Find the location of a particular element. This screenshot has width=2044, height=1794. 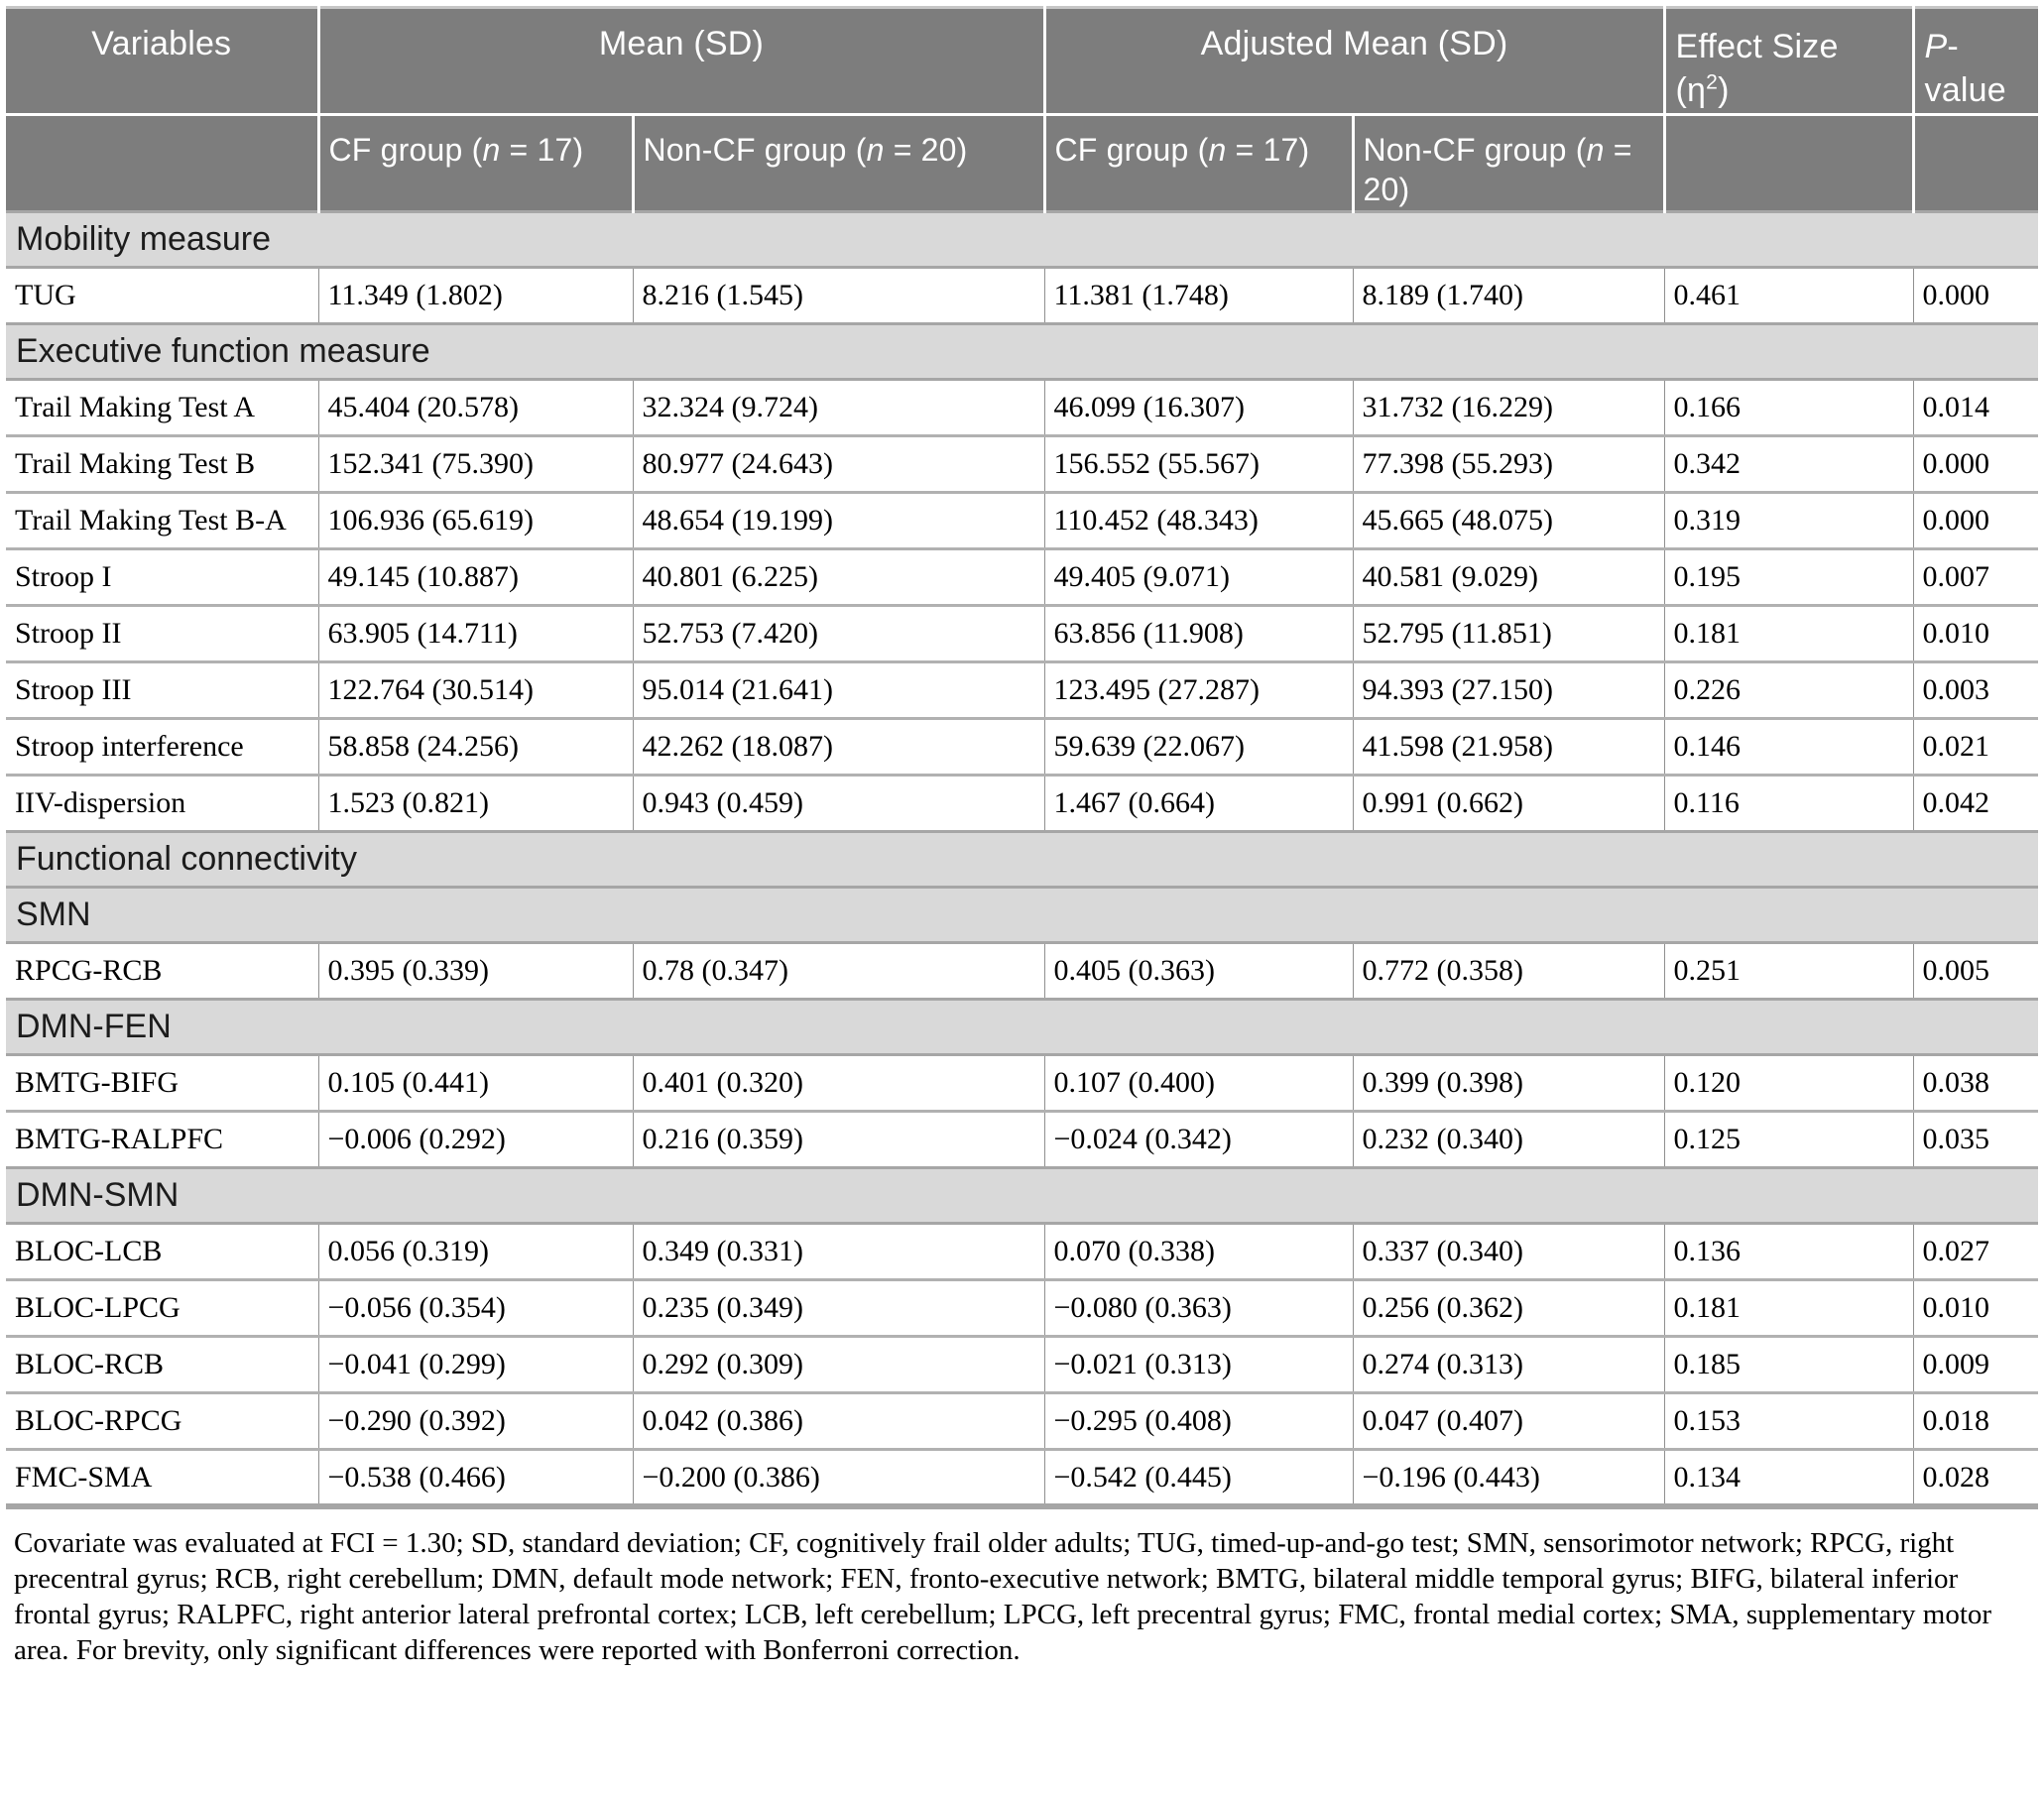

cell-effect-size: 0.461 is located at coordinates (1788, 296).